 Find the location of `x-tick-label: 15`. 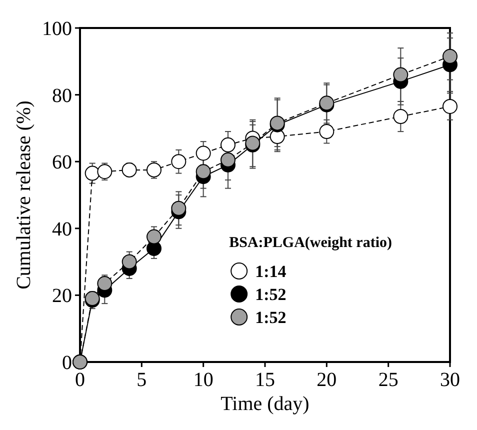

x-tick-label: 15 is located at coordinates (265, 380).